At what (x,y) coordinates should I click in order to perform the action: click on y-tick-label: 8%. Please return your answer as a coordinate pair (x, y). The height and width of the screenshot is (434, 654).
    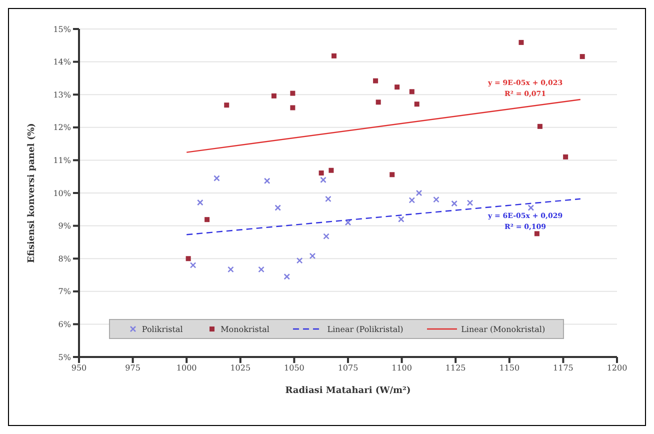
    Looking at the image, I should click on (65, 259).